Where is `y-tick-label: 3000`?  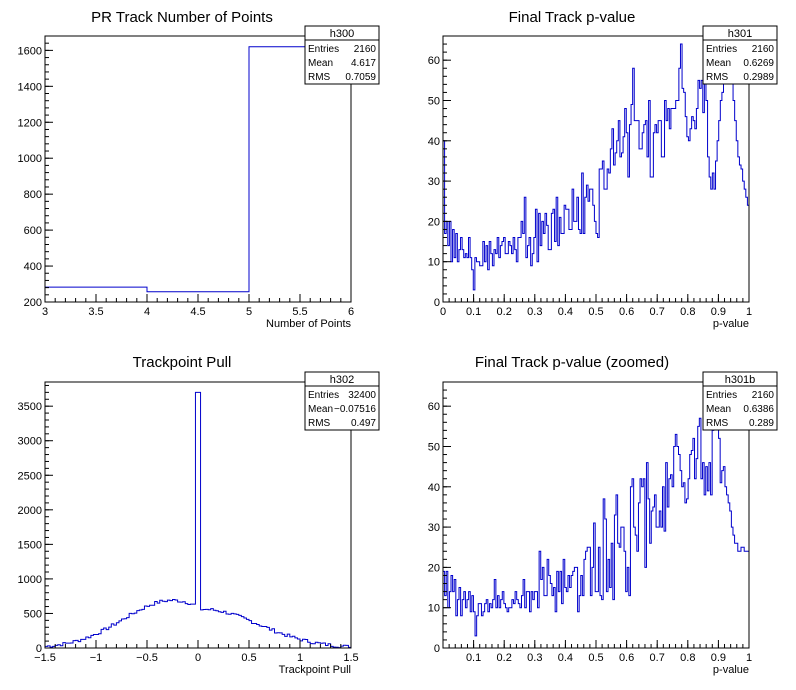 y-tick-label: 3000 is located at coordinates (30, 442).